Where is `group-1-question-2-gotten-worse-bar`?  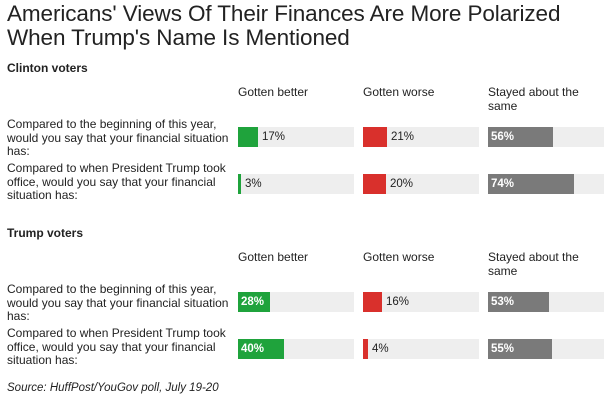
group-1-question-2-gotten-worse-bar is located at coordinates (374, 184).